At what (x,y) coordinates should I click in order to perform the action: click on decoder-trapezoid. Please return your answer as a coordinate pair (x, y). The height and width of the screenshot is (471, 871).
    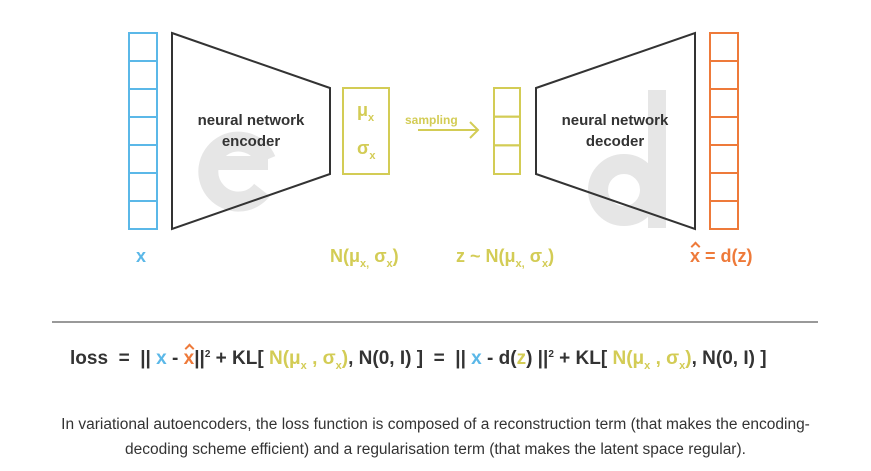
    Looking at the image, I should click on (615, 131).